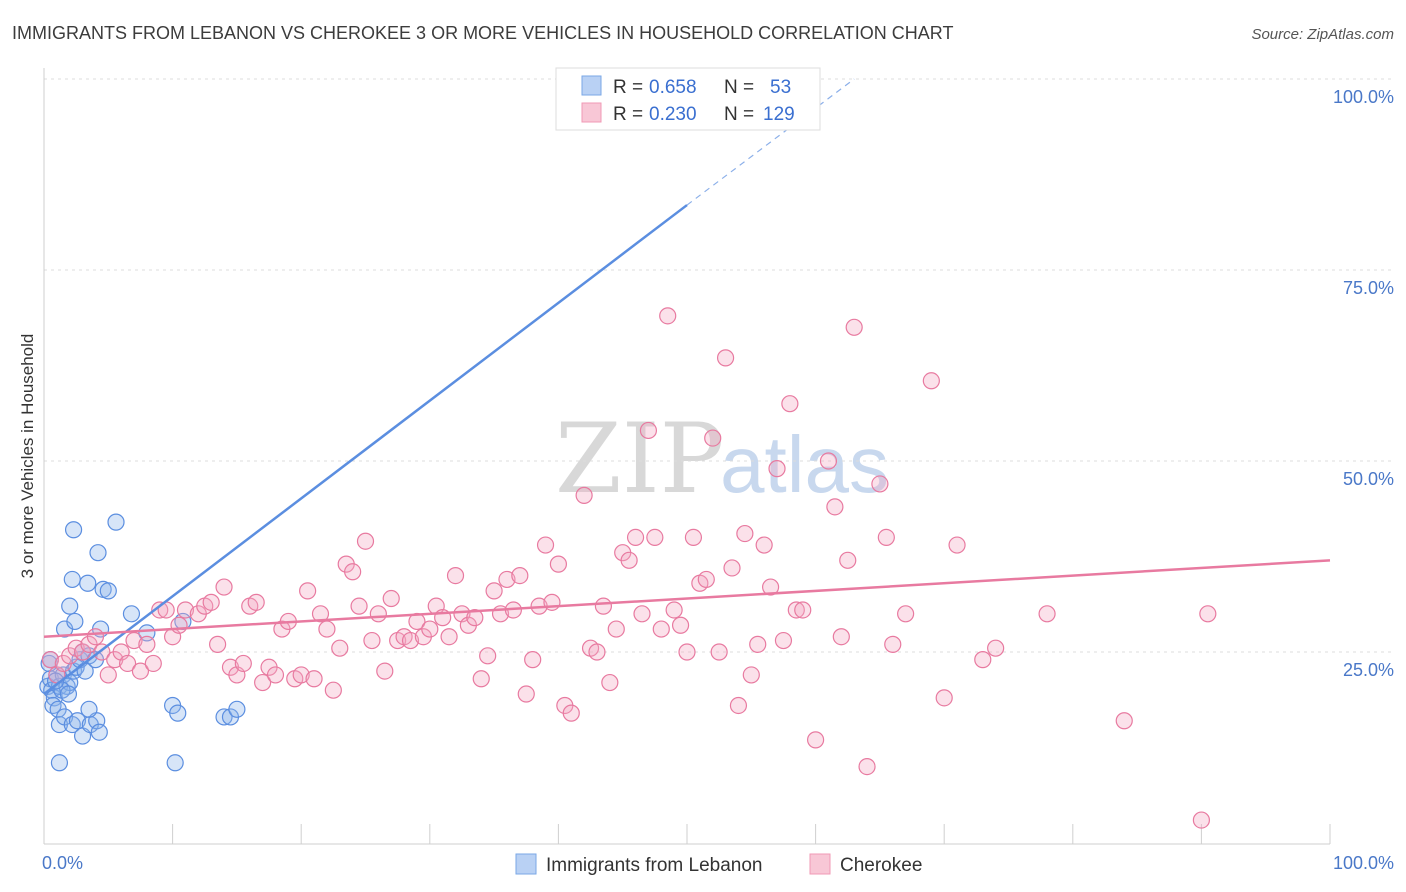  What do you see at coordinates (628, 114) in the screenshot?
I see `legend-r-label-cherokee: R =` at bounding box center [628, 114].